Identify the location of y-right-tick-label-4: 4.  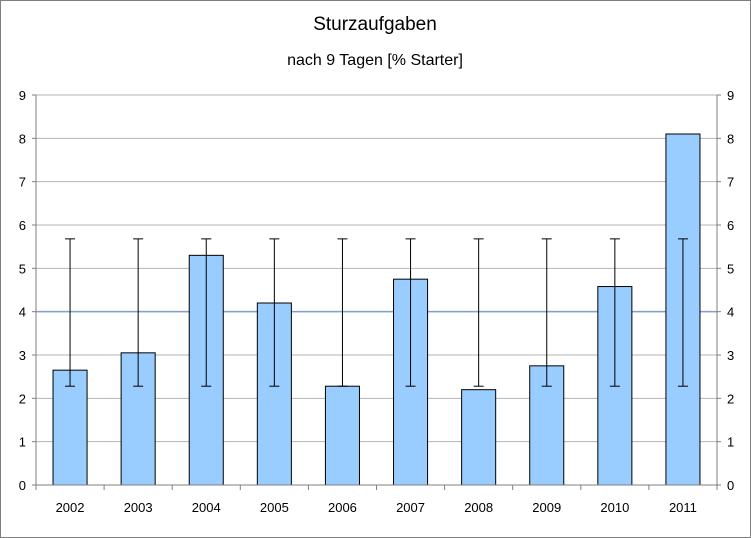
(730, 312).